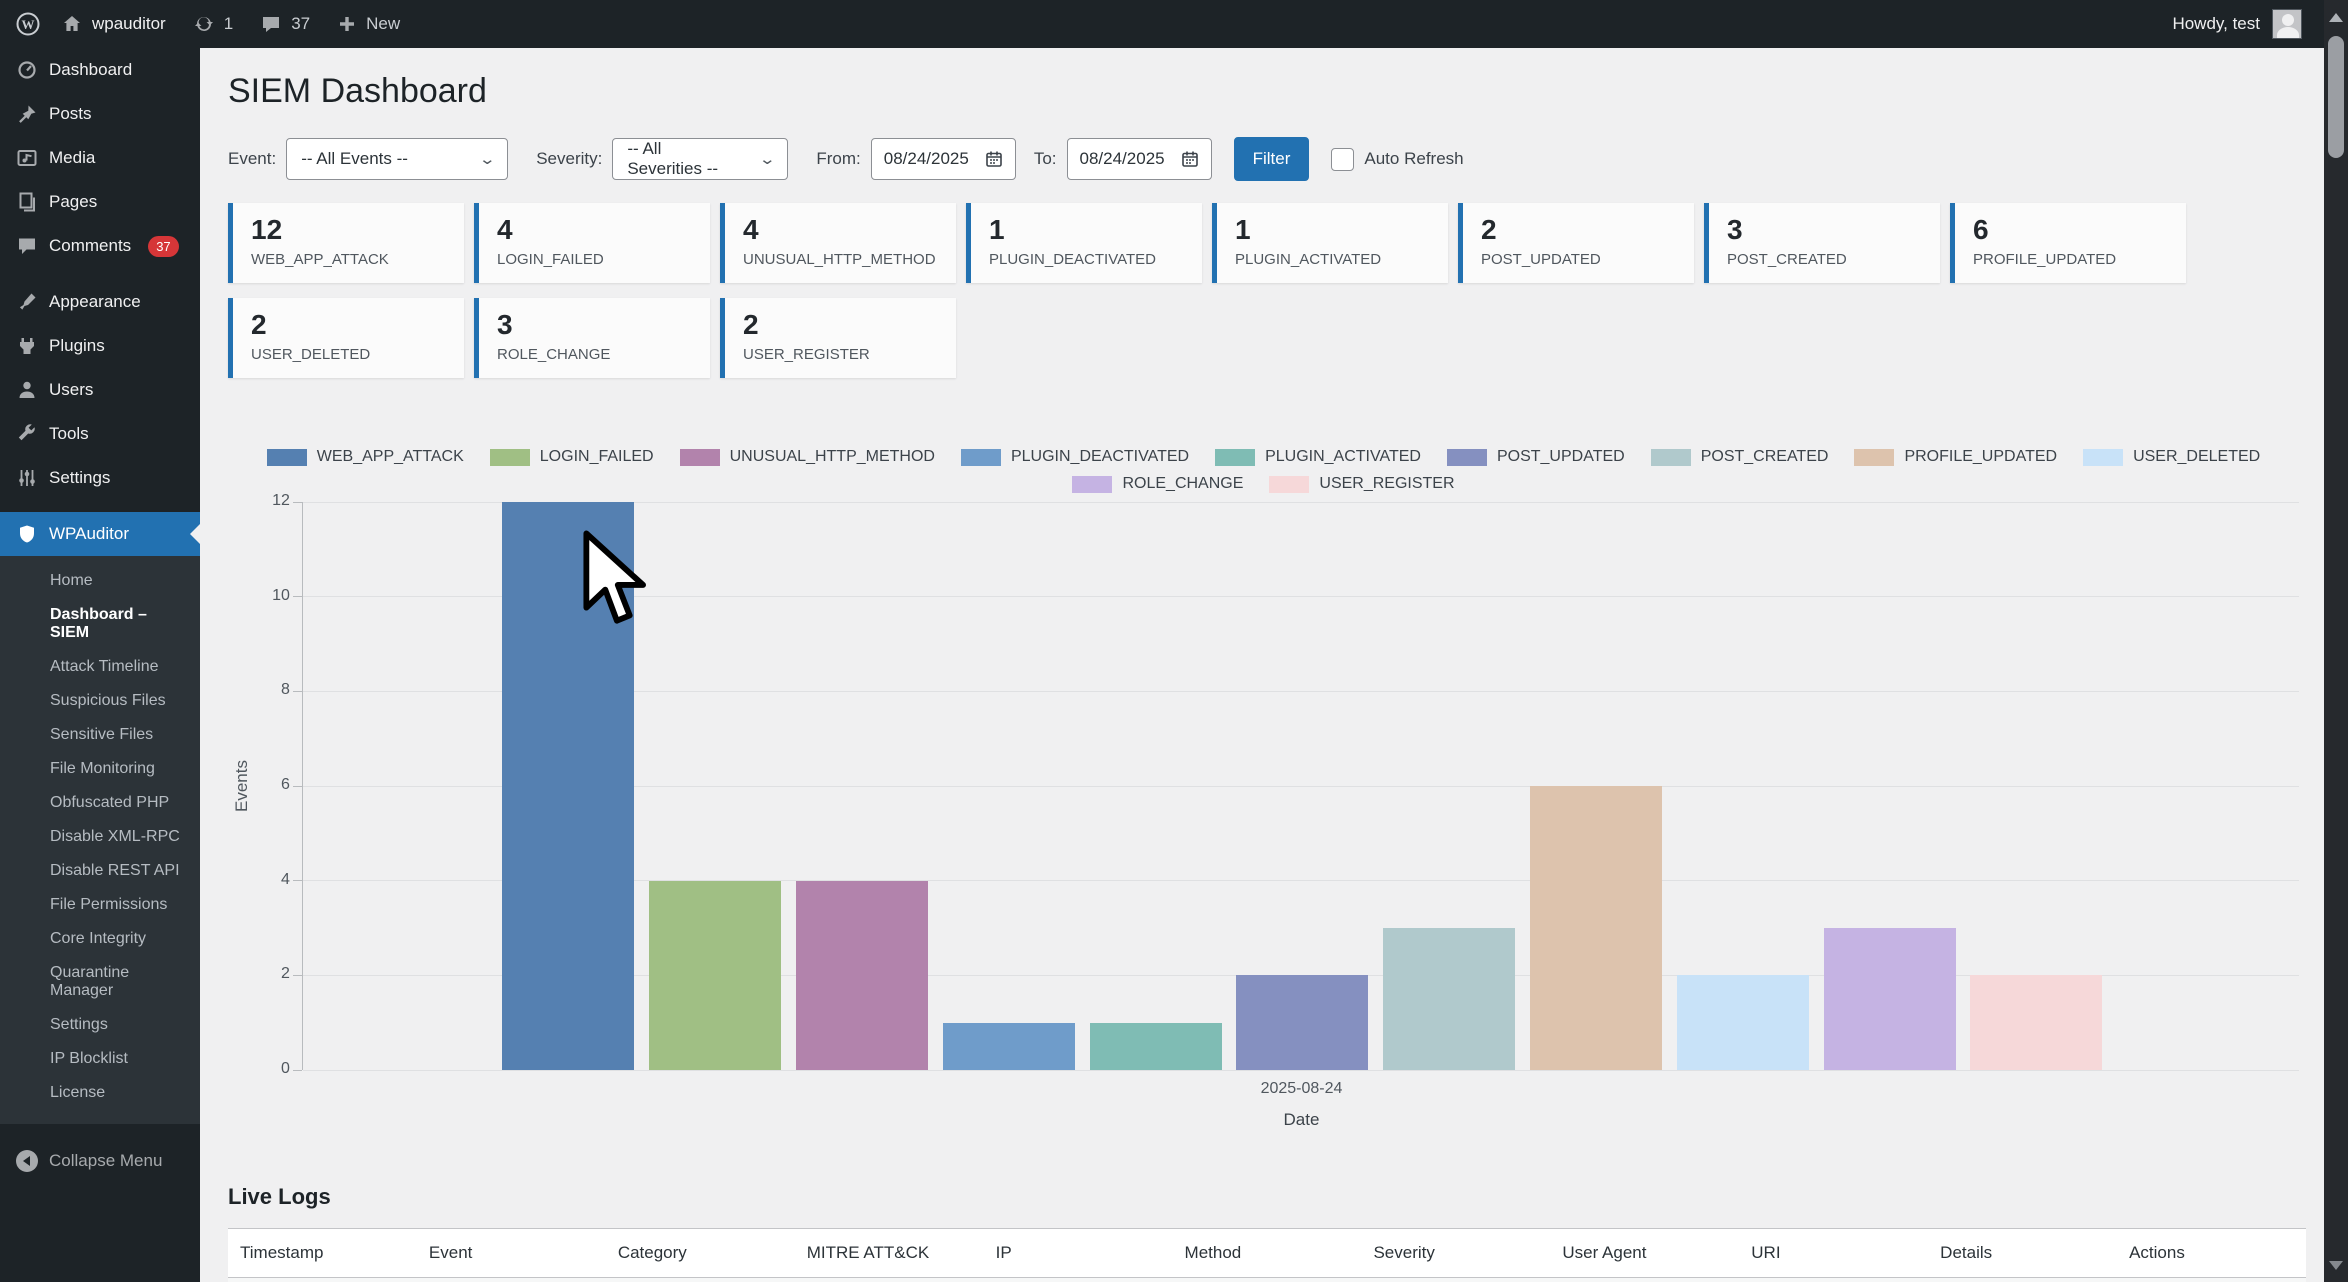 This screenshot has width=2348, height=1282. I want to click on bar-web_app_attack, so click(568, 786).